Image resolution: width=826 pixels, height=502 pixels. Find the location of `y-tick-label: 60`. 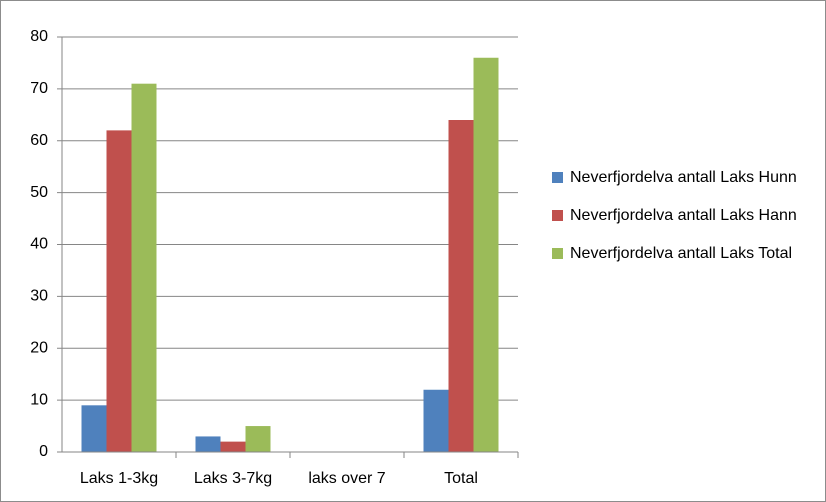

y-tick-label: 60 is located at coordinates (39, 140).